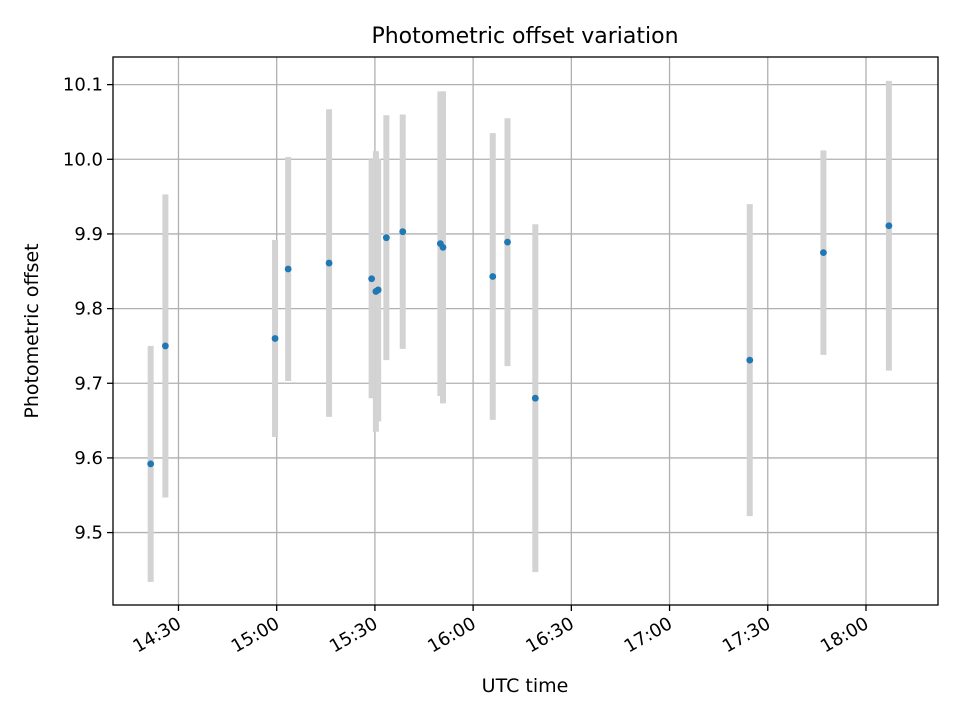 This screenshot has height=720, width=960. I want to click on x-tick-label: 17:30, so click(746, 635).